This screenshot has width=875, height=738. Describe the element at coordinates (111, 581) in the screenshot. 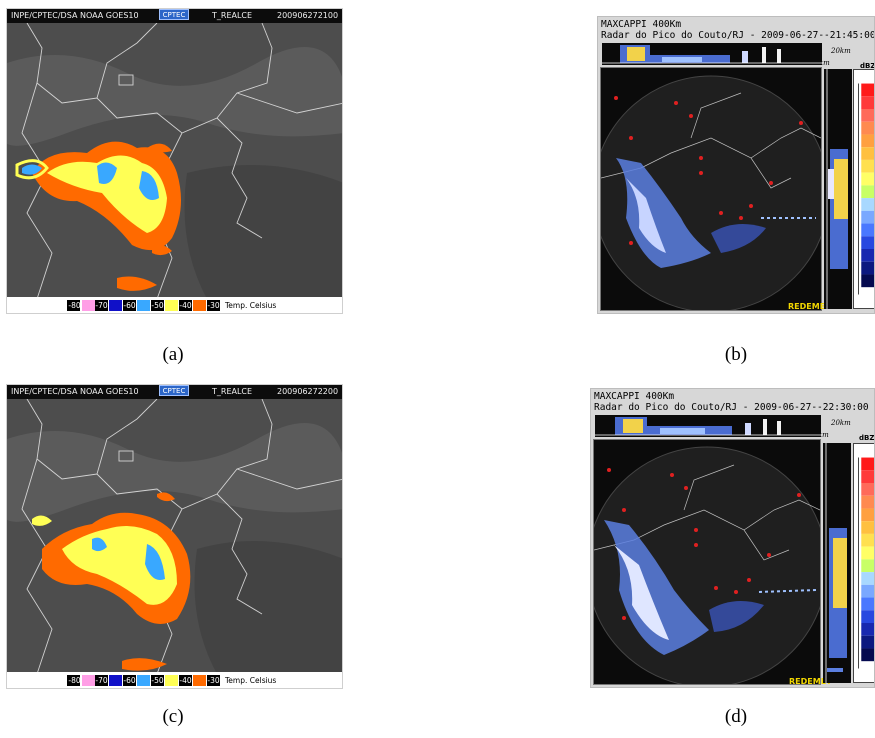

I see `convective-cloud-c` at that location.